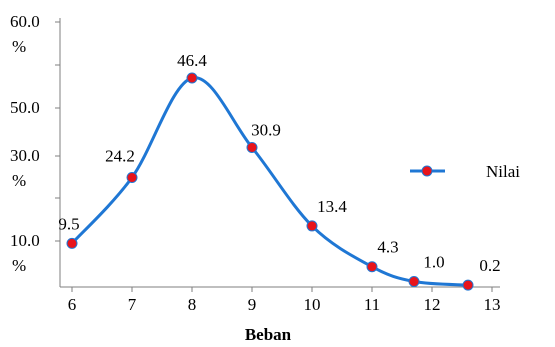 Image resolution: width=555 pixels, height=347 pixels. Describe the element at coordinates (489, 265) in the screenshot. I see `data-label: 0.2` at that location.